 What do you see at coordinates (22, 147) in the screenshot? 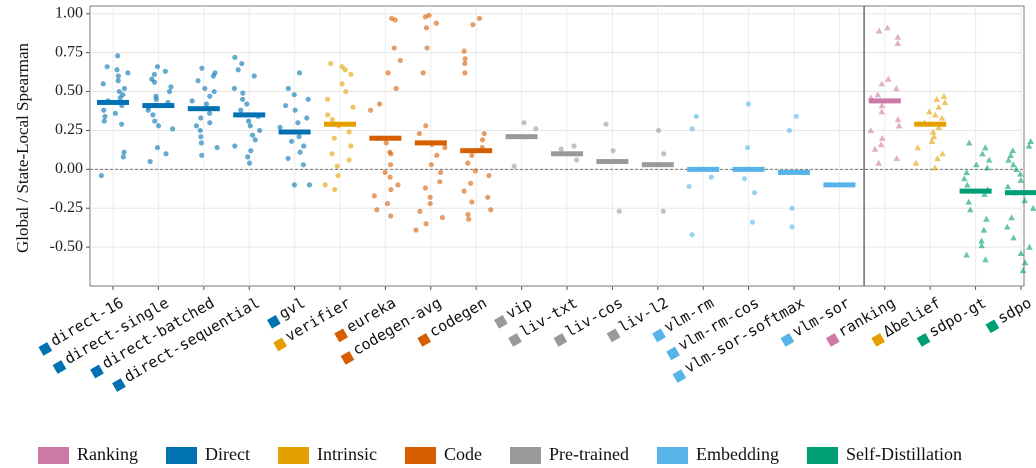
I see `y-axis-label: Global / State-Local Spearman` at bounding box center [22, 147].